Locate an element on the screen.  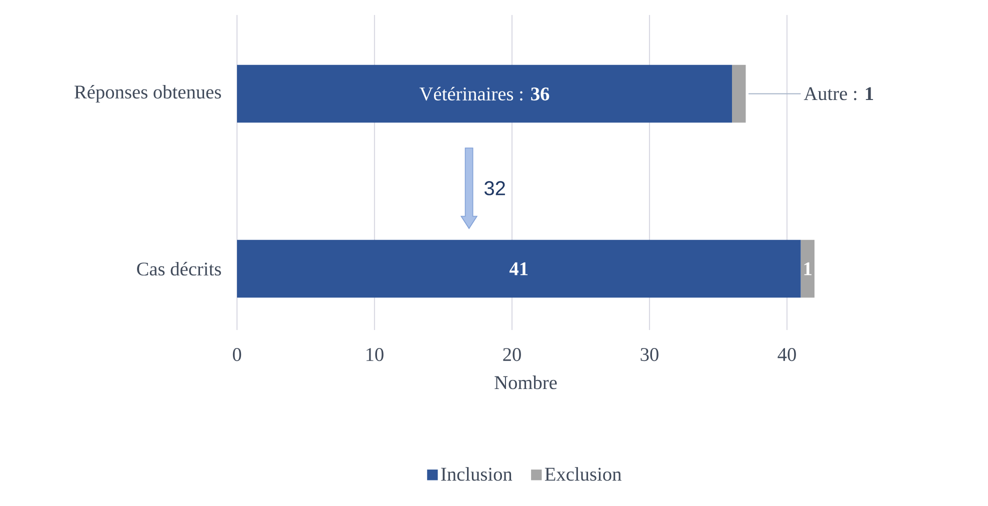
x-axis-title: Nombre is located at coordinates (525, 383).